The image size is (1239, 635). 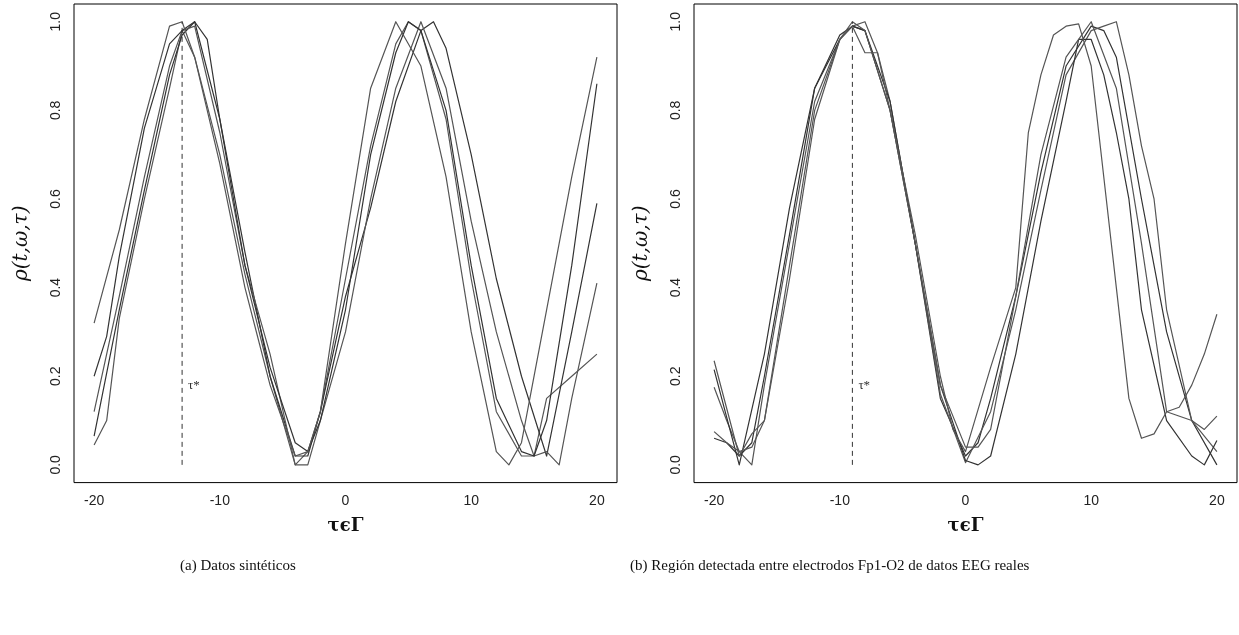 What do you see at coordinates (238, 565) in the screenshot?
I see `text: (a) Datos sintéticos` at bounding box center [238, 565].